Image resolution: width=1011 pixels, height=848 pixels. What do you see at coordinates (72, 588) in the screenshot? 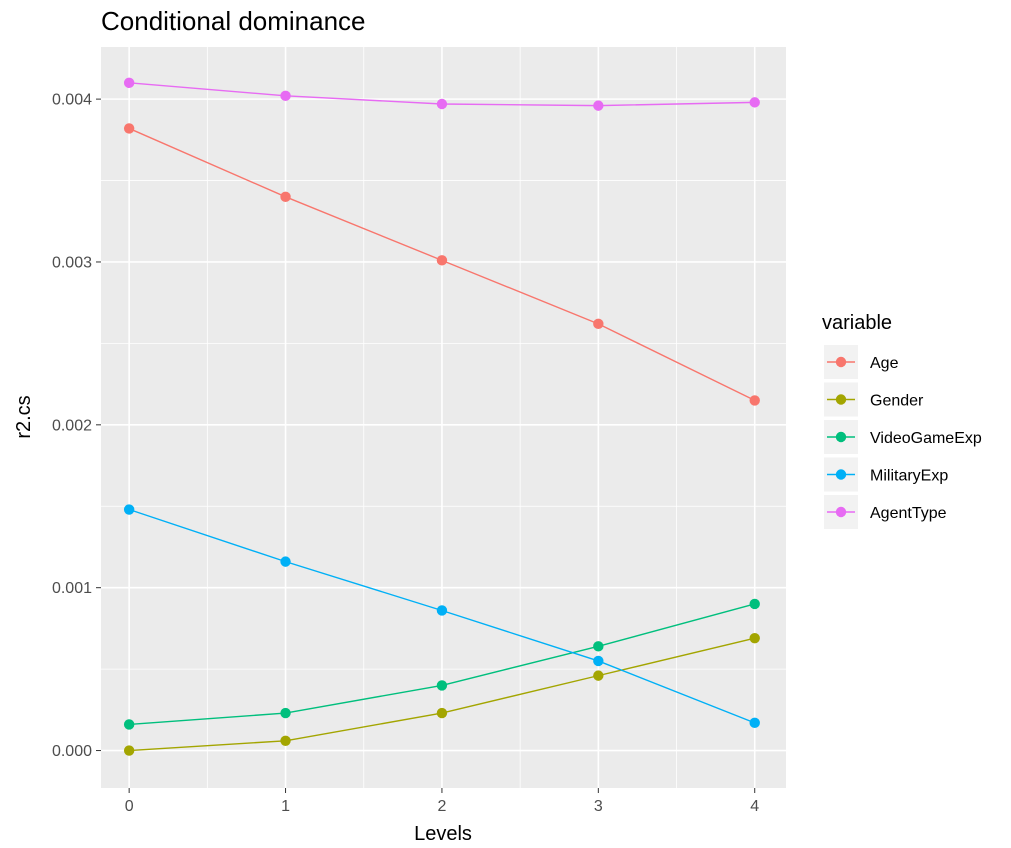
I see `y-tick-label: 0.001` at bounding box center [72, 588].